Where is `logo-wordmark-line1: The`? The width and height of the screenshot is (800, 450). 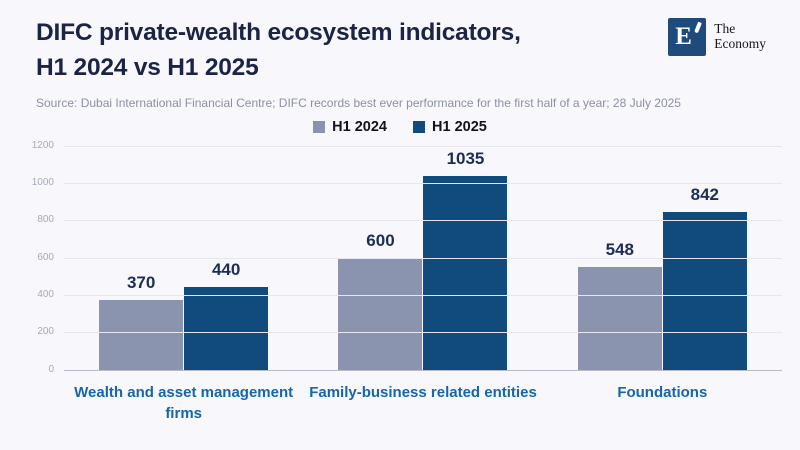
logo-wordmark-line1: The is located at coordinates (725, 28).